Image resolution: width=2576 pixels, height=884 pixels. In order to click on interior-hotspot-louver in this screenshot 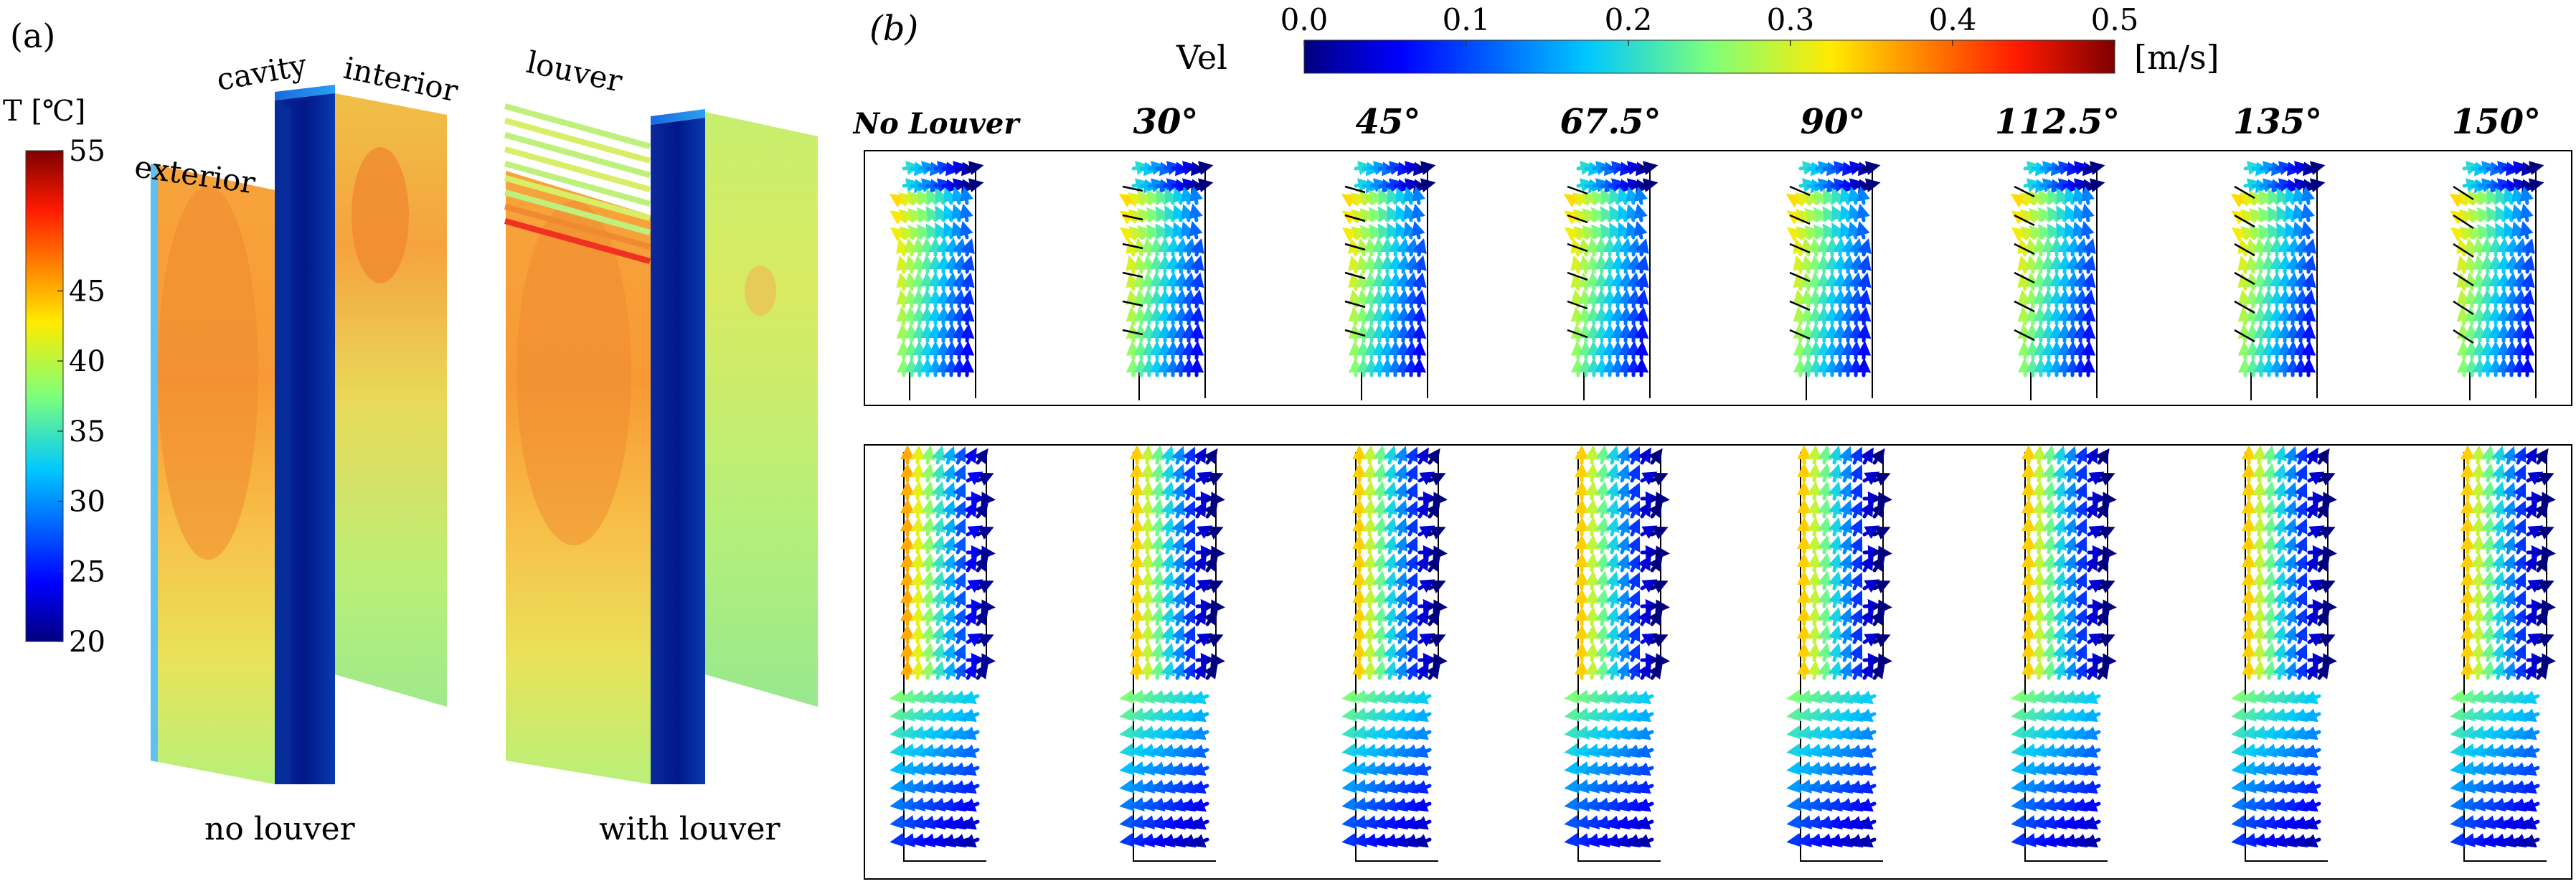, I will do `click(760, 290)`.